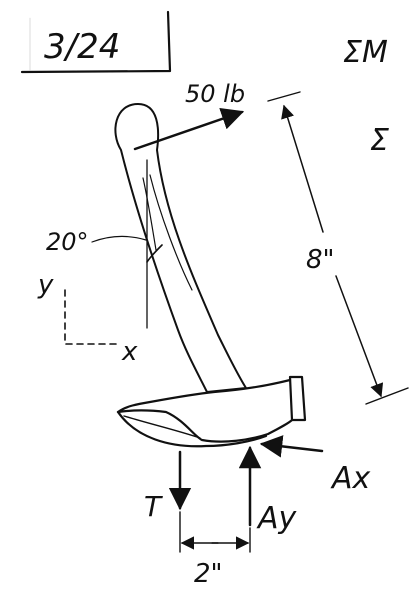 This screenshot has width=413, height=591. Describe the element at coordinates (277, 518) in the screenshot. I see `reaction-y-label: Ay` at that location.